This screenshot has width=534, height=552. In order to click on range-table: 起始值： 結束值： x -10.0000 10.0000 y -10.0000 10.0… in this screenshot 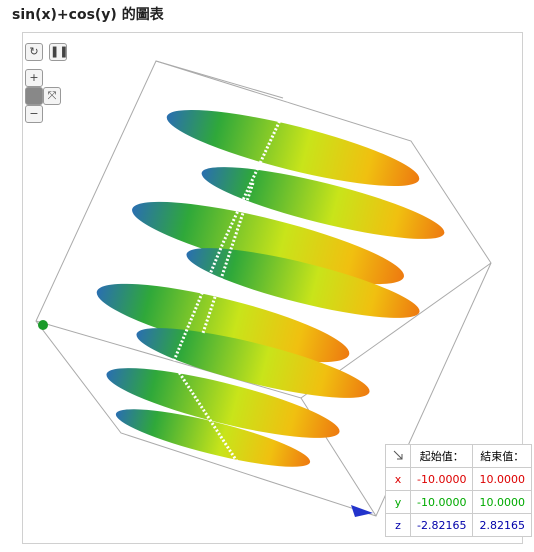, I will do `click(458, 490)`.